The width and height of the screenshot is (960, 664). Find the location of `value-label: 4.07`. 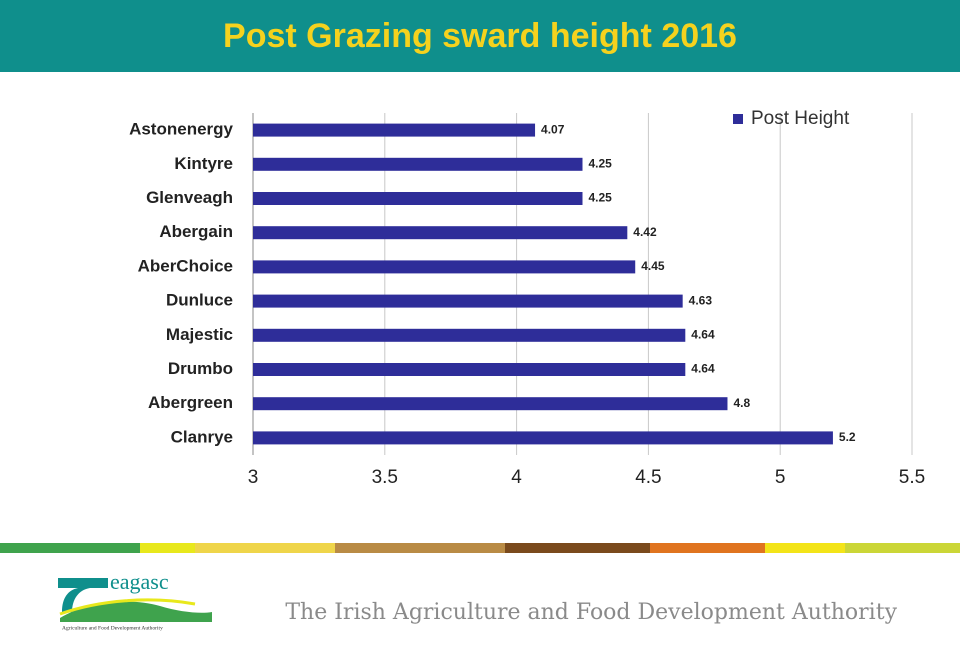

value-label: 4.07 is located at coordinates (553, 129).